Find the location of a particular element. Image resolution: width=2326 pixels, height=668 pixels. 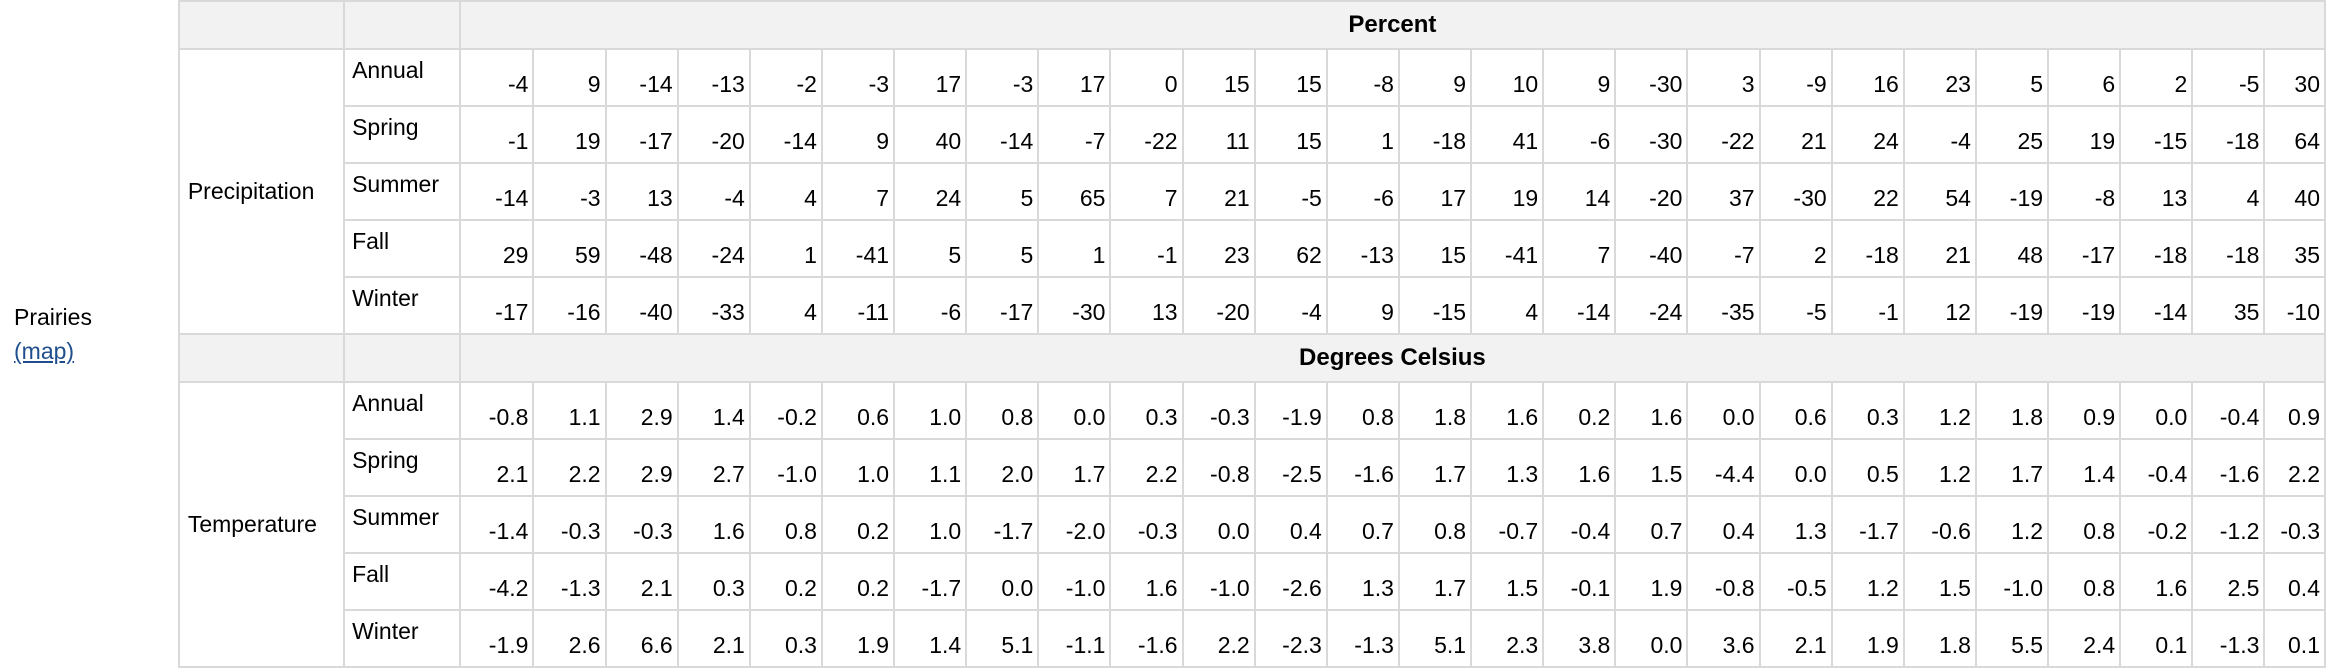

value-cell: -2.5 is located at coordinates (1290, 467).